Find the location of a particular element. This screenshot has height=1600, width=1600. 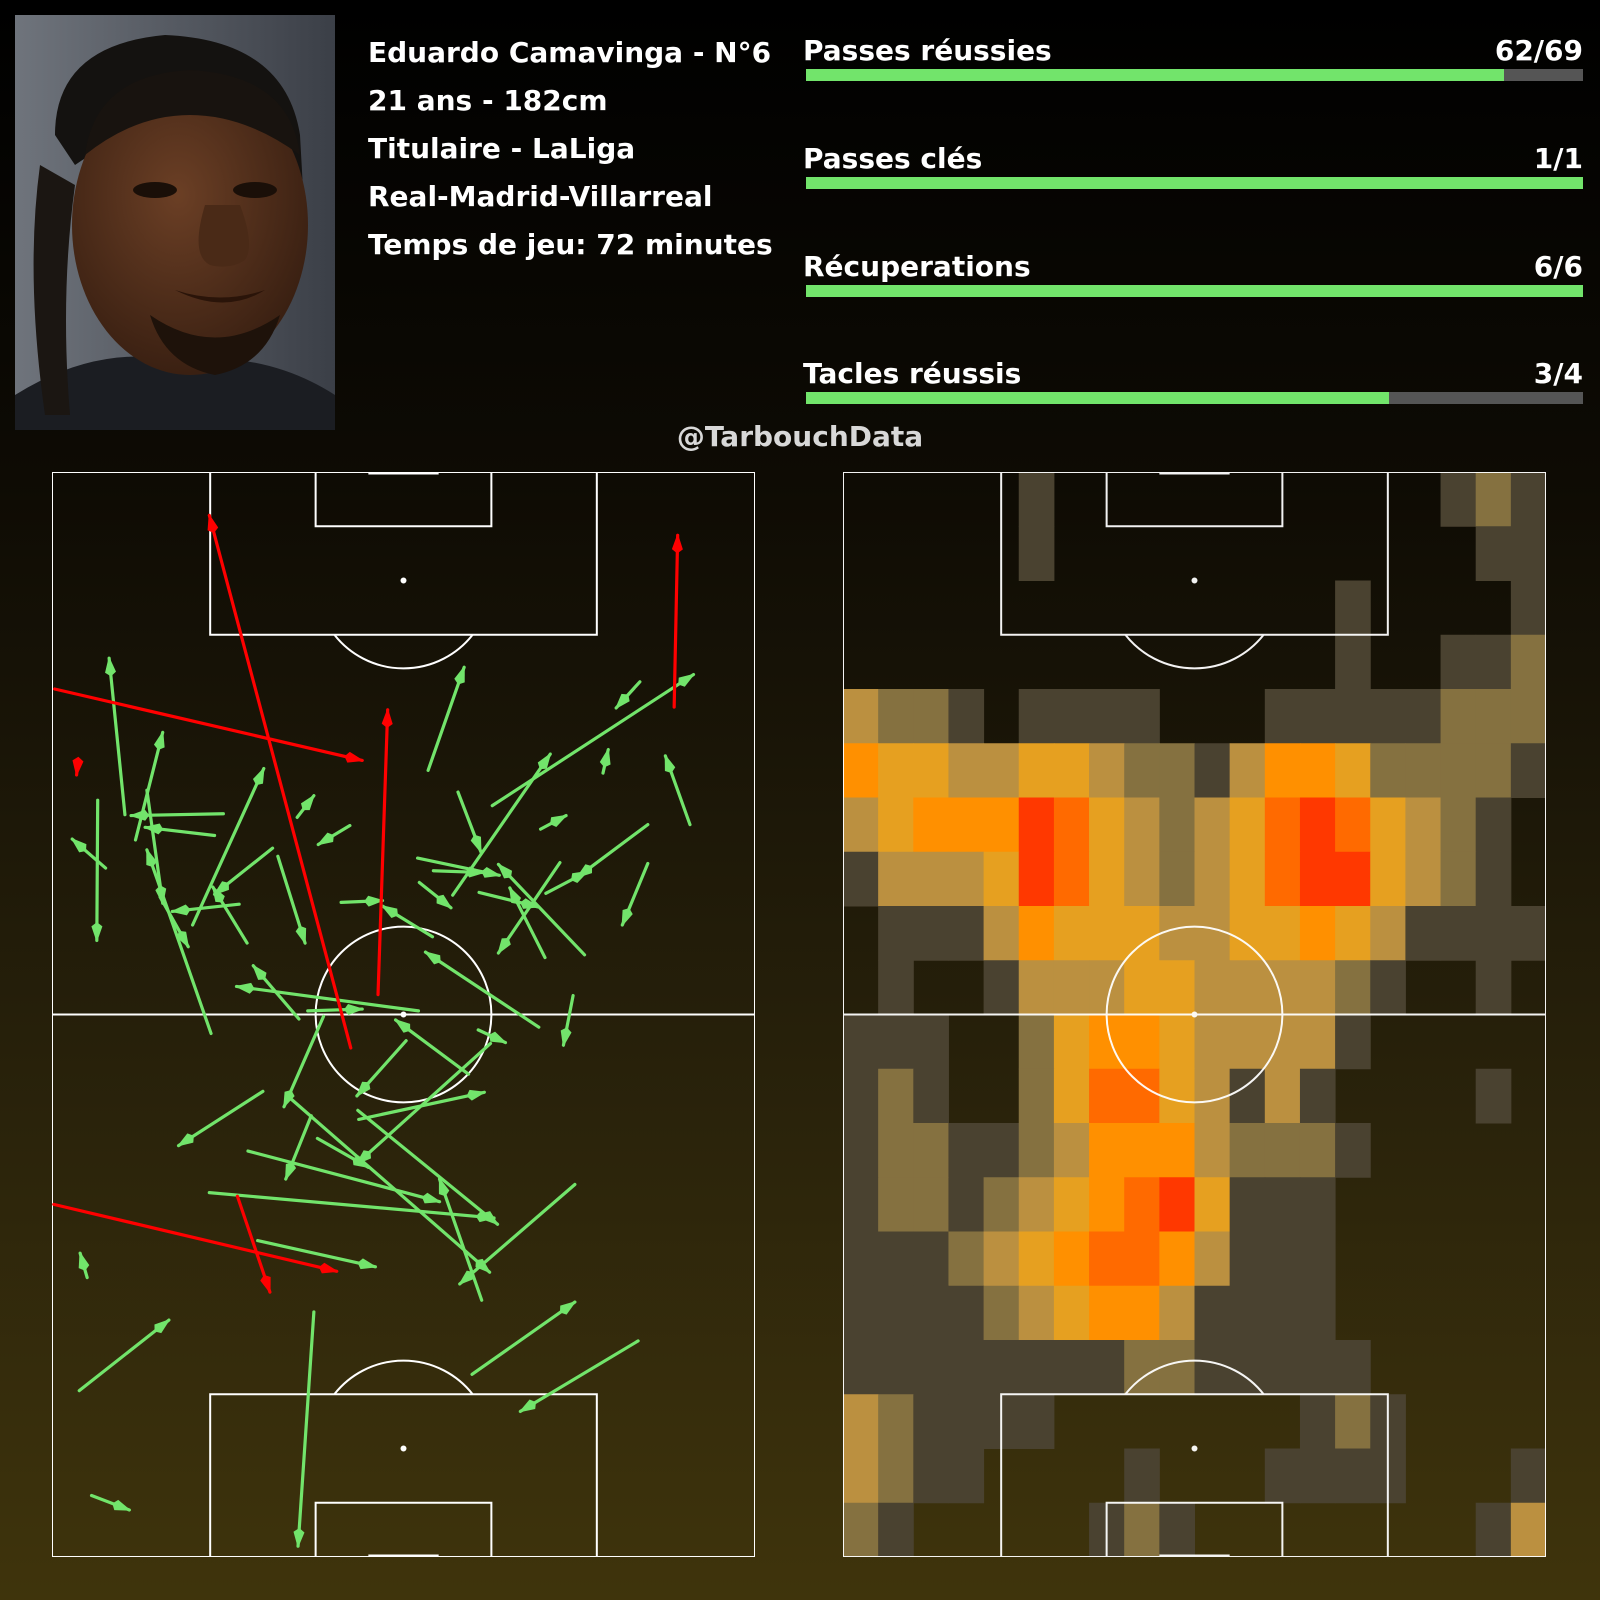

penalty-spot-top is located at coordinates (403, 580).